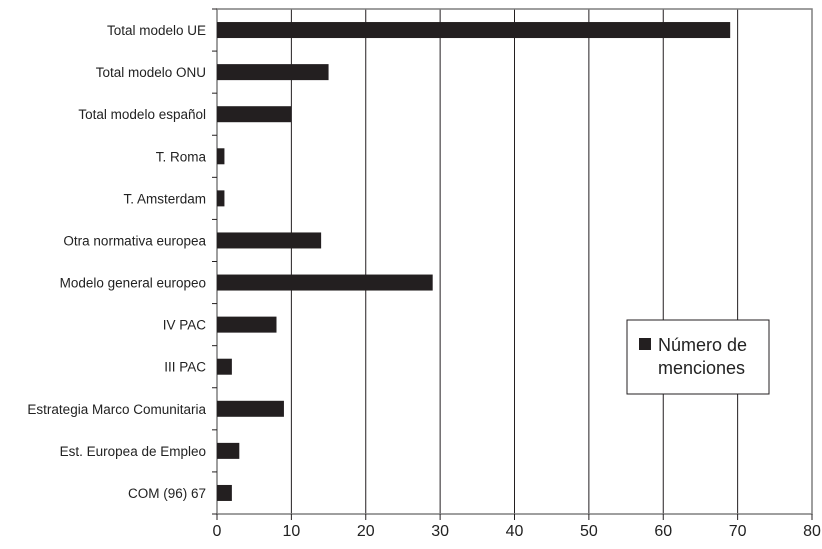  What do you see at coordinates (164, 198) in the screenshot?
I see `category-label-4: T. Amsterdam` at bounding box center [164, 198].